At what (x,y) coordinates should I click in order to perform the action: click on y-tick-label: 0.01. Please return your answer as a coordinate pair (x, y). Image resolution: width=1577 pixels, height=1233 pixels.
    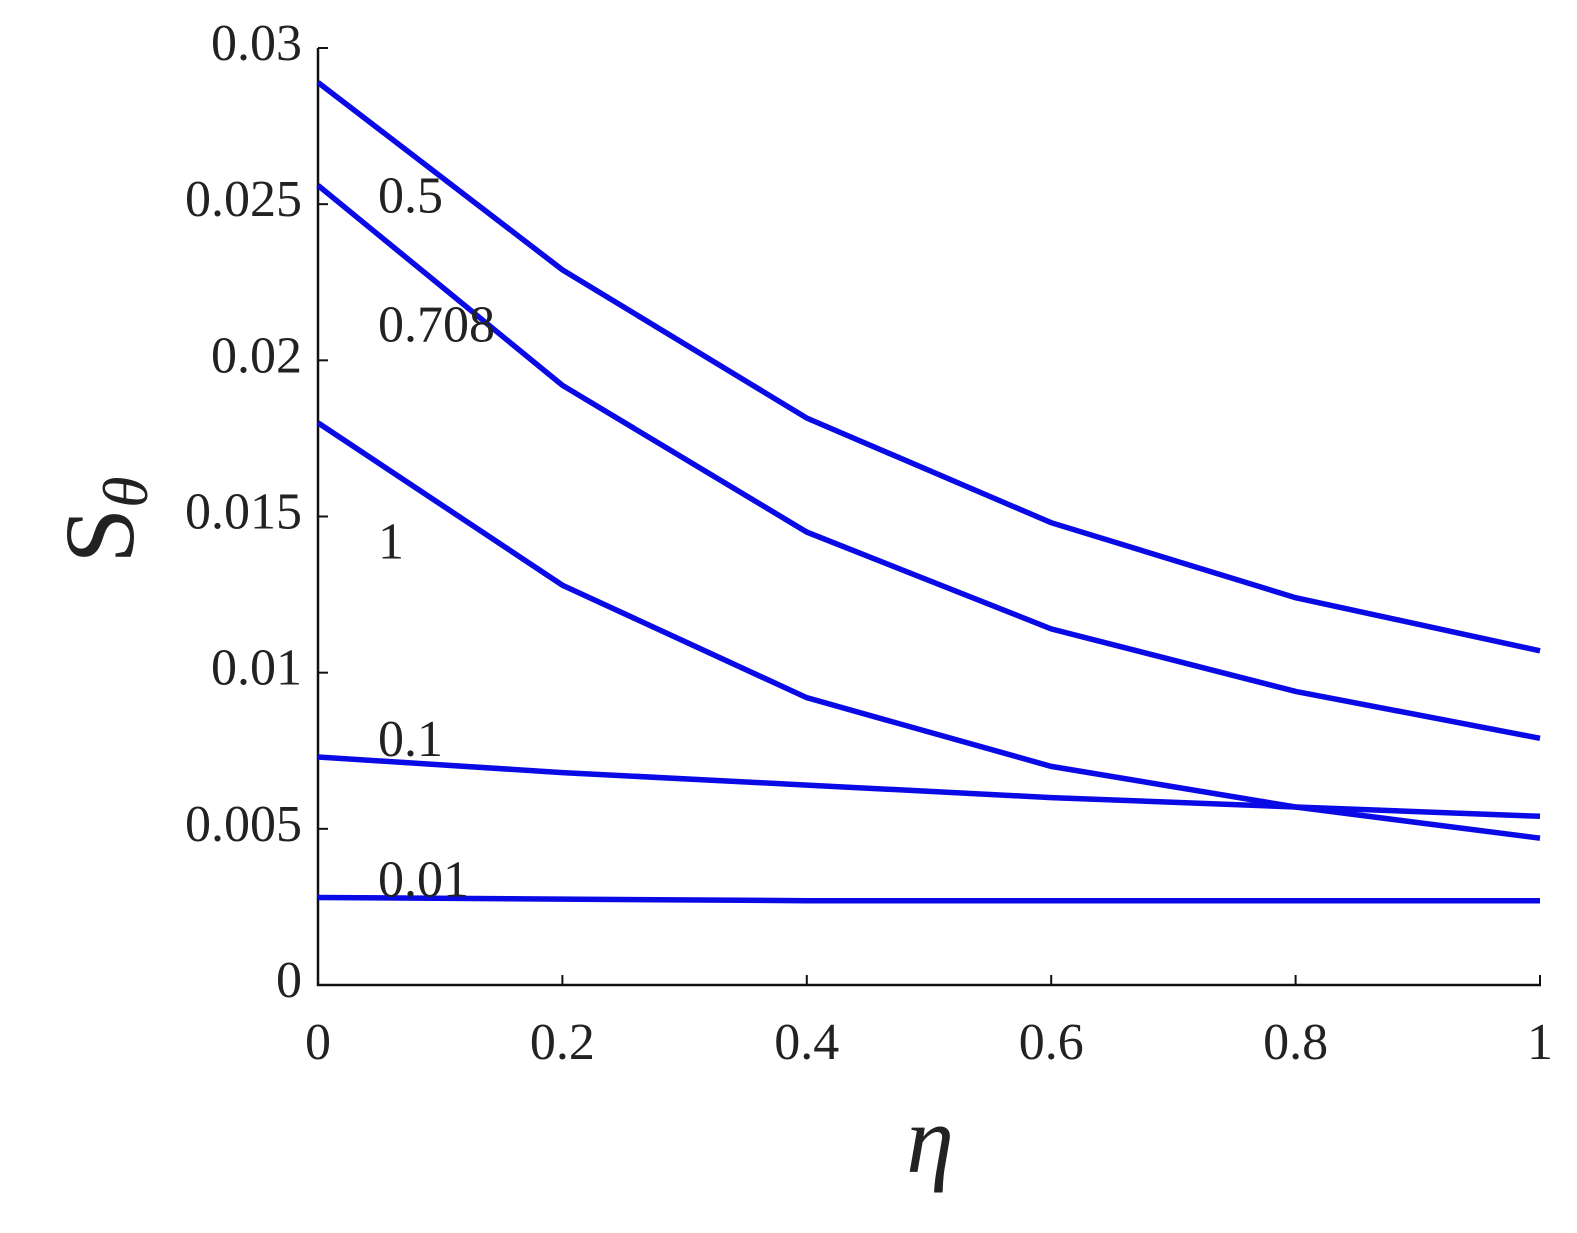
    Looking at the image, I should click on (256, 668).